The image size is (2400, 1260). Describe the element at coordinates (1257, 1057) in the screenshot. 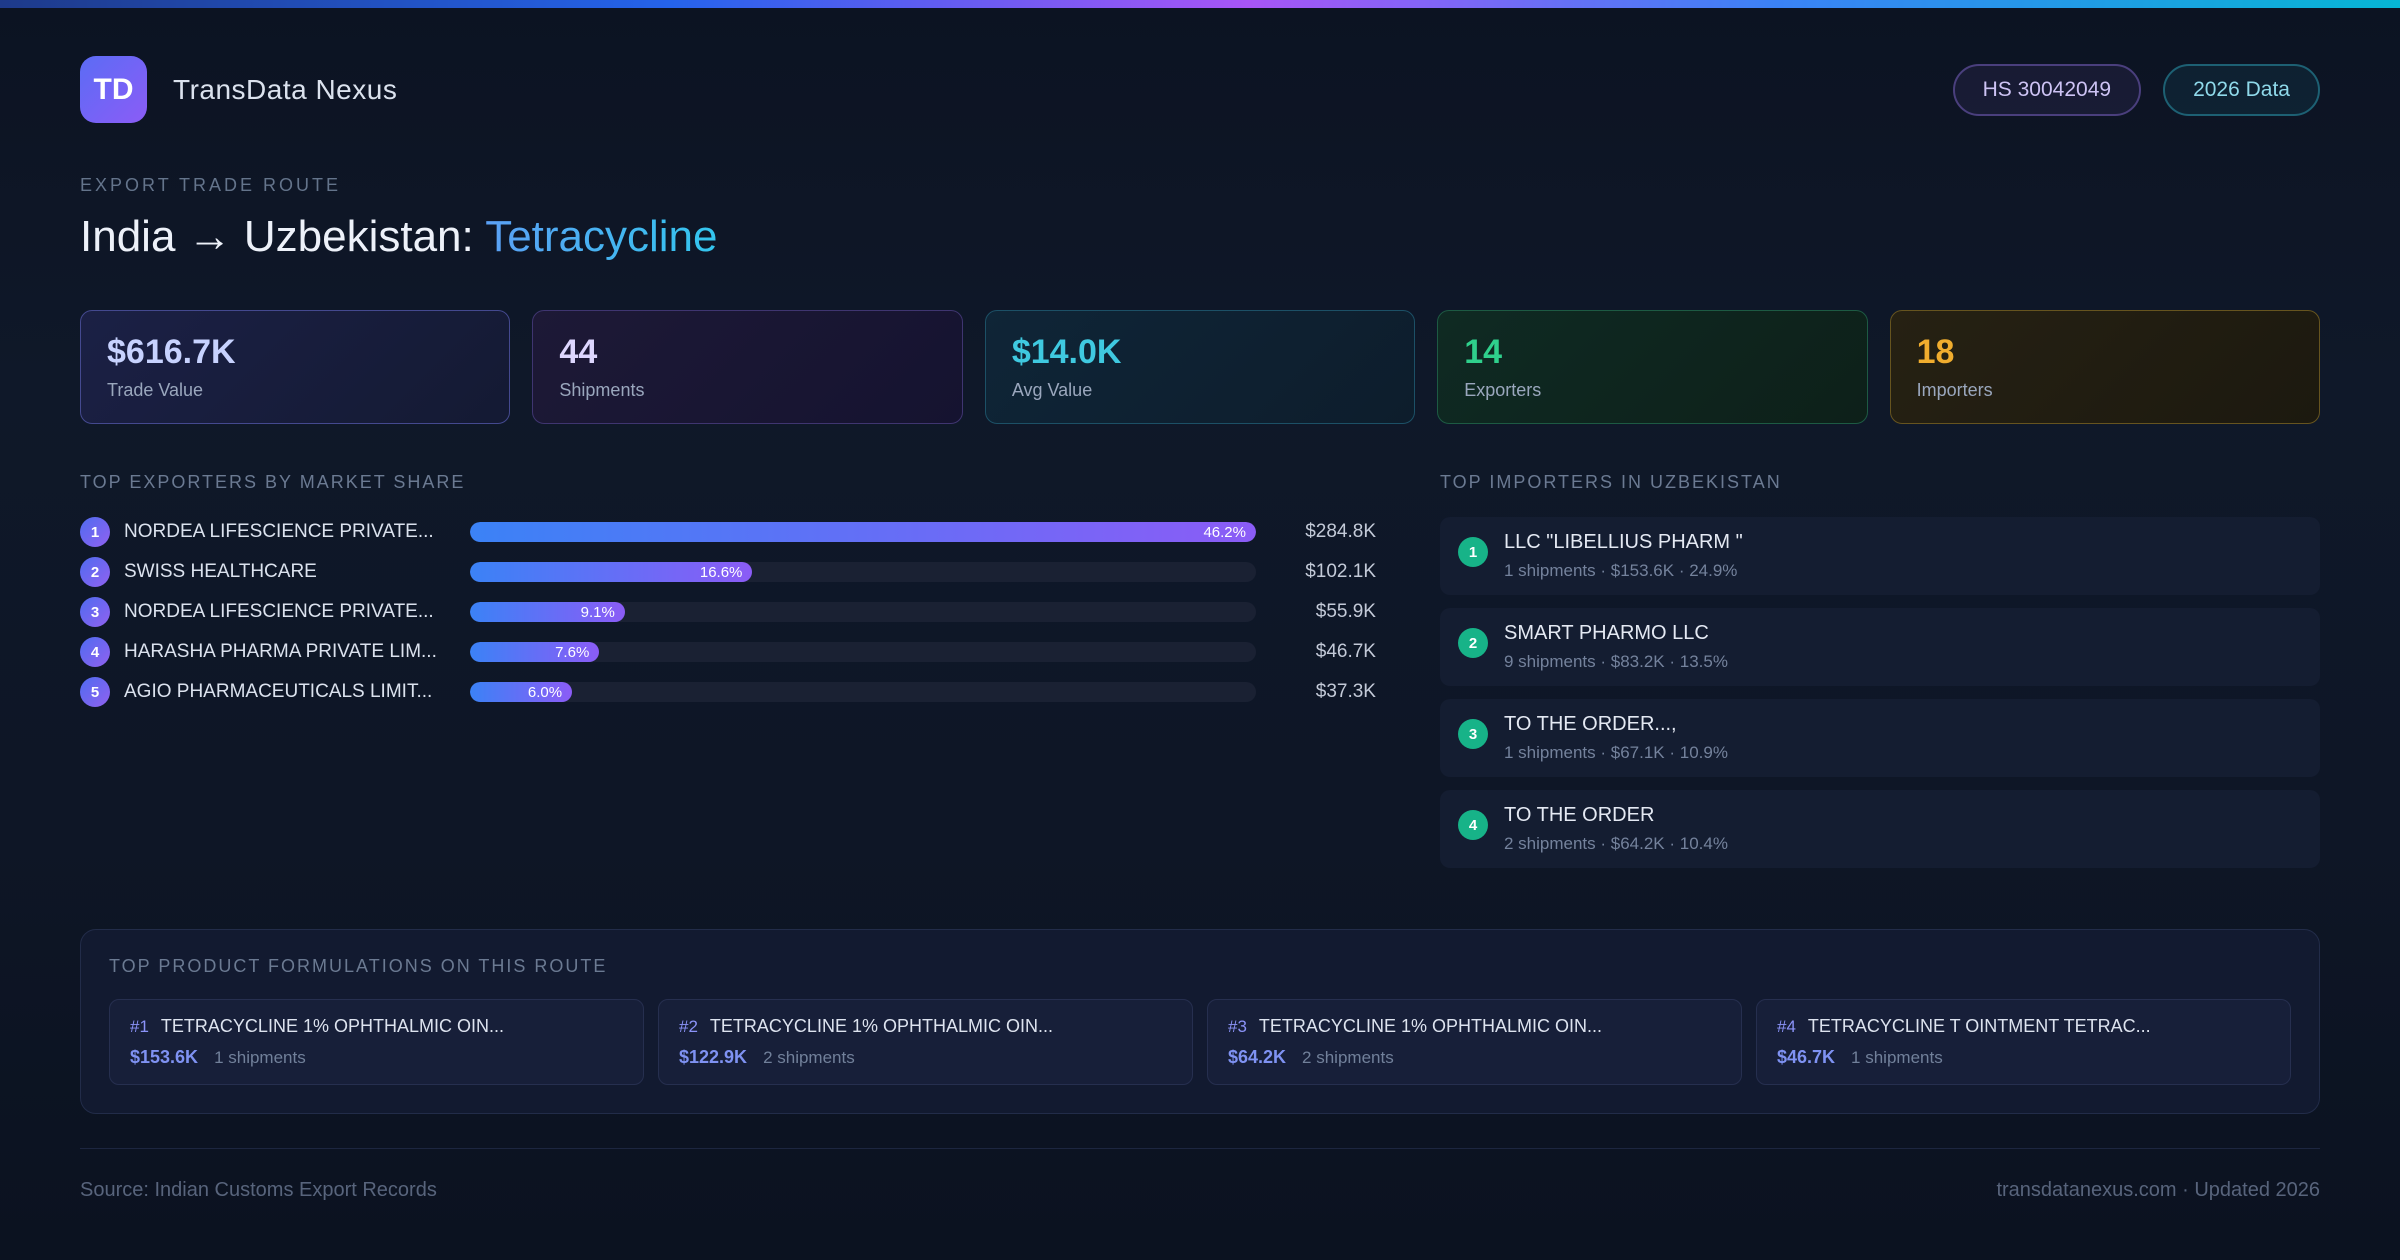

I see `product-value: $64.2K` at that location.